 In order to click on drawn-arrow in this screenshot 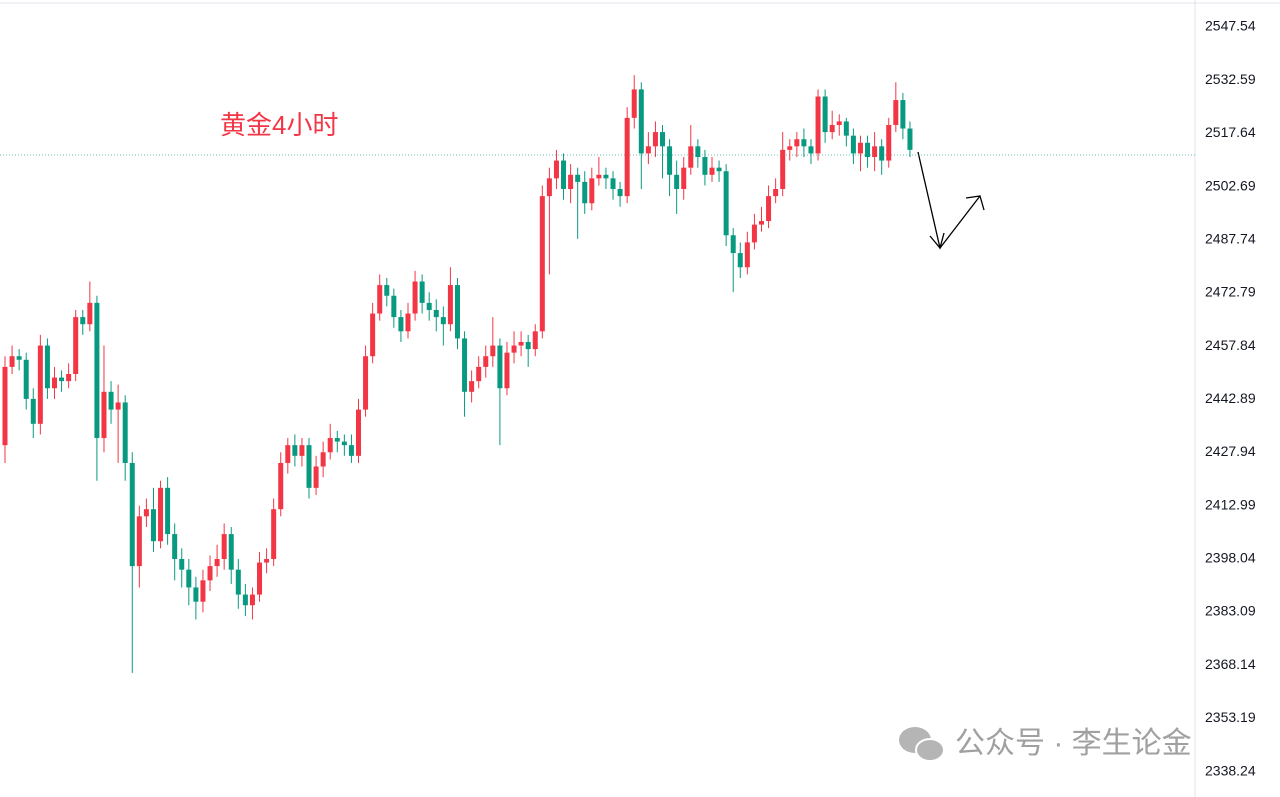, I will do `click(951, 200)`.